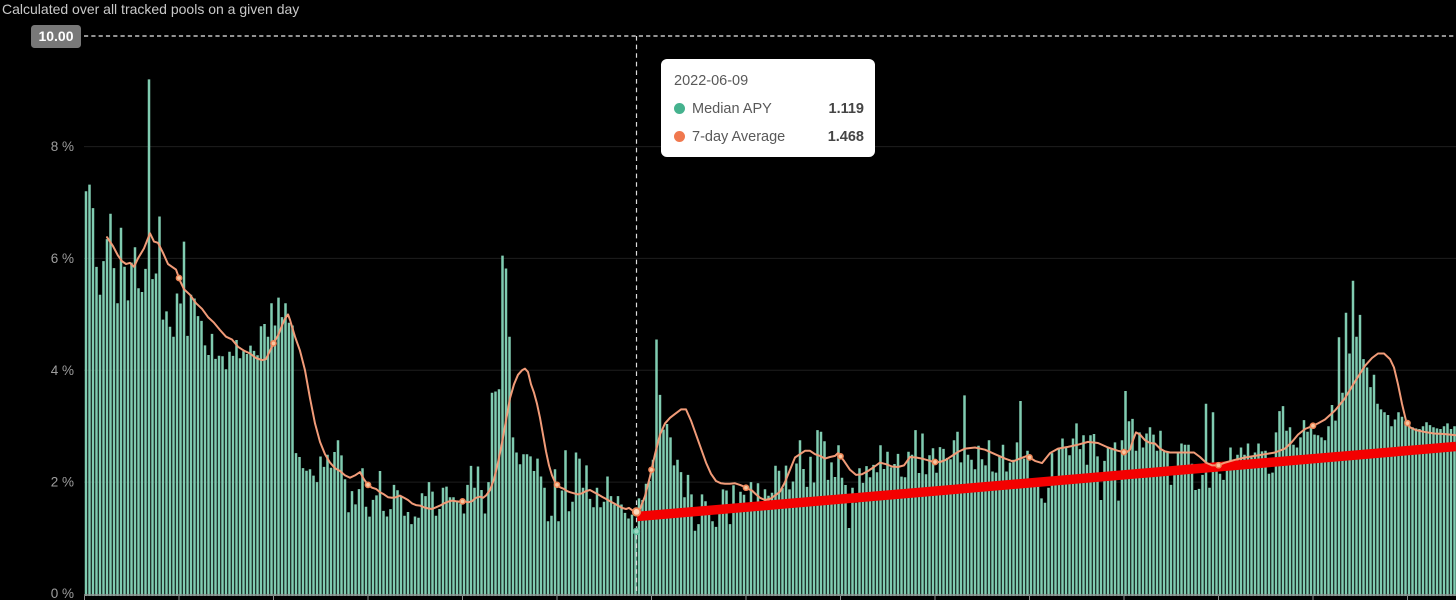  Describe the element at coordinates (55, 36) in the screenshot. I see `svg-text: 10.00` at that location.